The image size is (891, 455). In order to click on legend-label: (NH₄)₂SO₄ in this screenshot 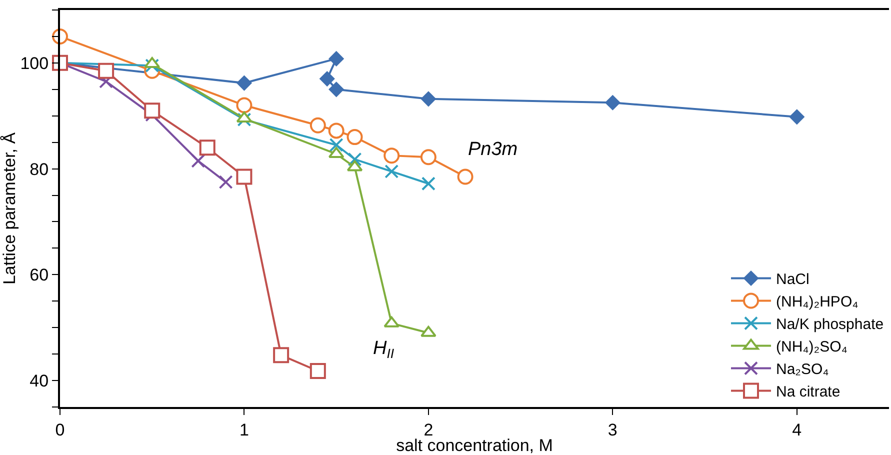, I will do `click(812, 347)`.